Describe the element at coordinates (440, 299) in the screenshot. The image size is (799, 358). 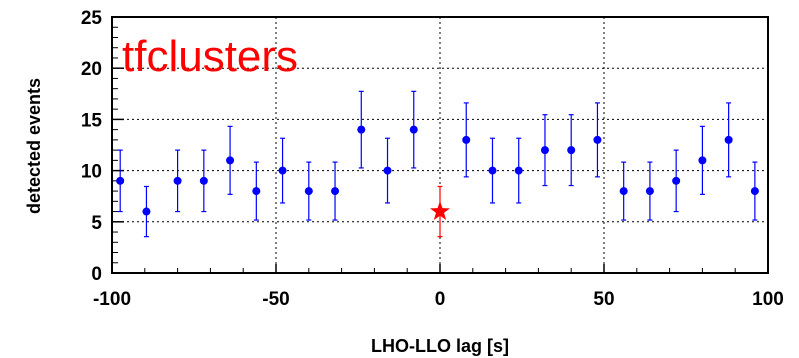
I see `x-tick-label: 0` at that location.